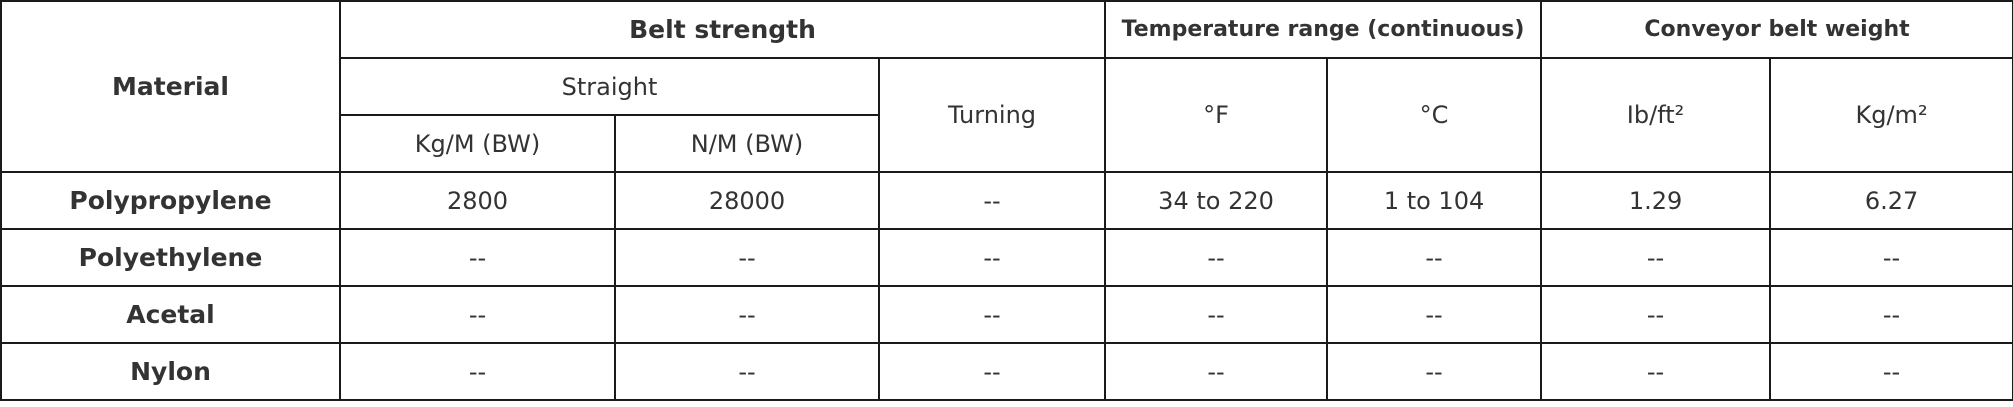 The image size is (2013, 407). Describe the element at coordinates (477, 143) in the screenshot. I see `header-cell: Kg/M (BW)` at that location.